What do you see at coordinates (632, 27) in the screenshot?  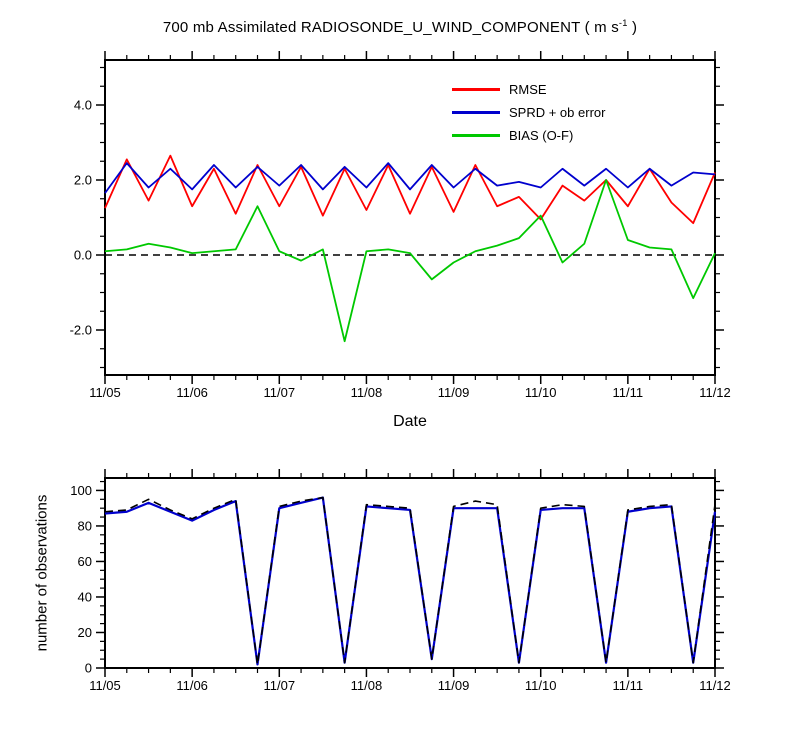 I see `title-units-close: )` at bounding box center [632, 27].